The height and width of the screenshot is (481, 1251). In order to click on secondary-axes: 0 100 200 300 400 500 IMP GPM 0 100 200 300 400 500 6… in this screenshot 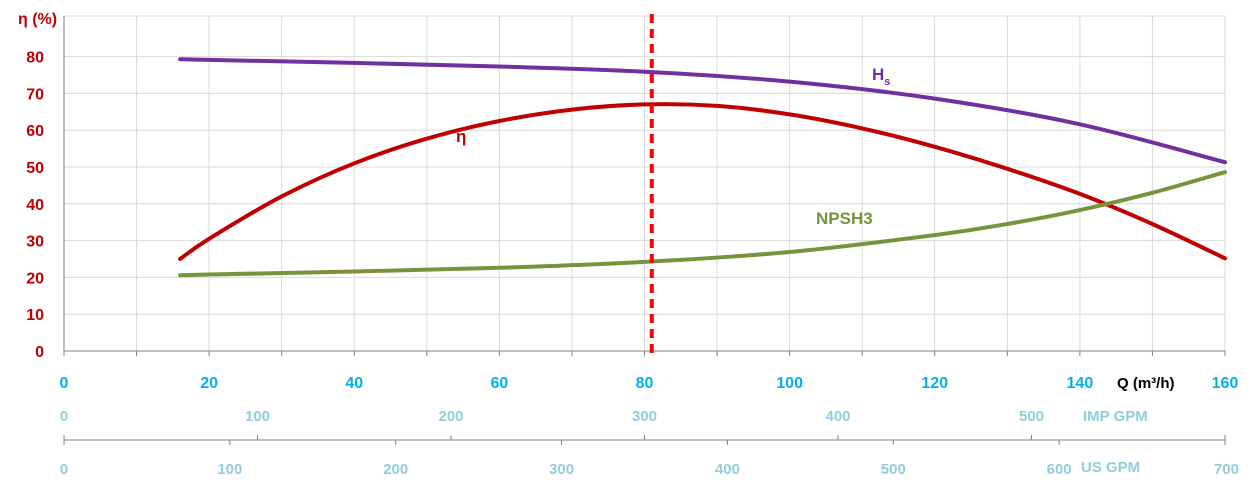, I will do `click(649, 443)`.